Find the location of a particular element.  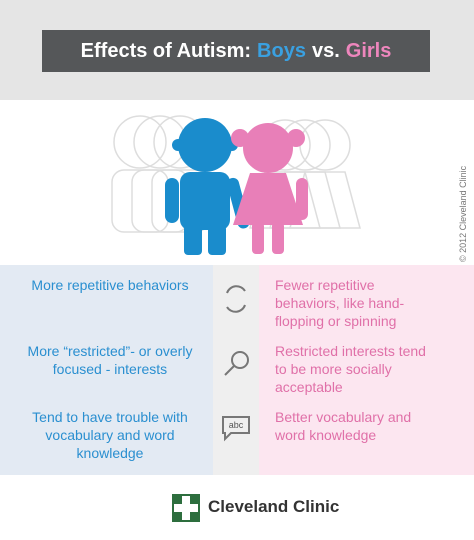

title-prefix: Effects of Autism: is located at coordinates (166, 50).